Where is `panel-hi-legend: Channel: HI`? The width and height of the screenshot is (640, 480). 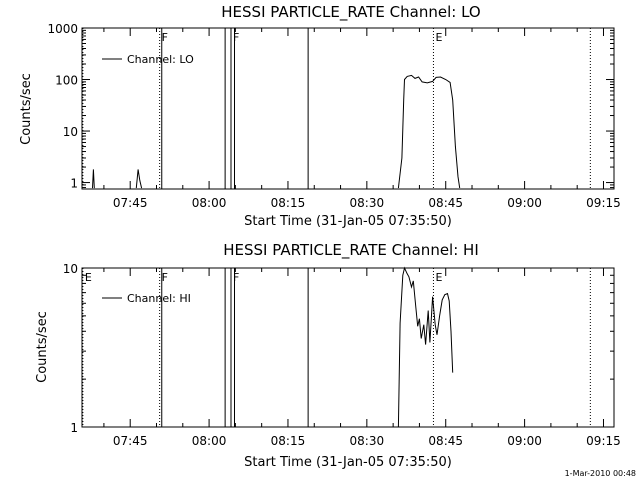
panel-hi-legend: Channel: HI is located at coordinates (146, 298).